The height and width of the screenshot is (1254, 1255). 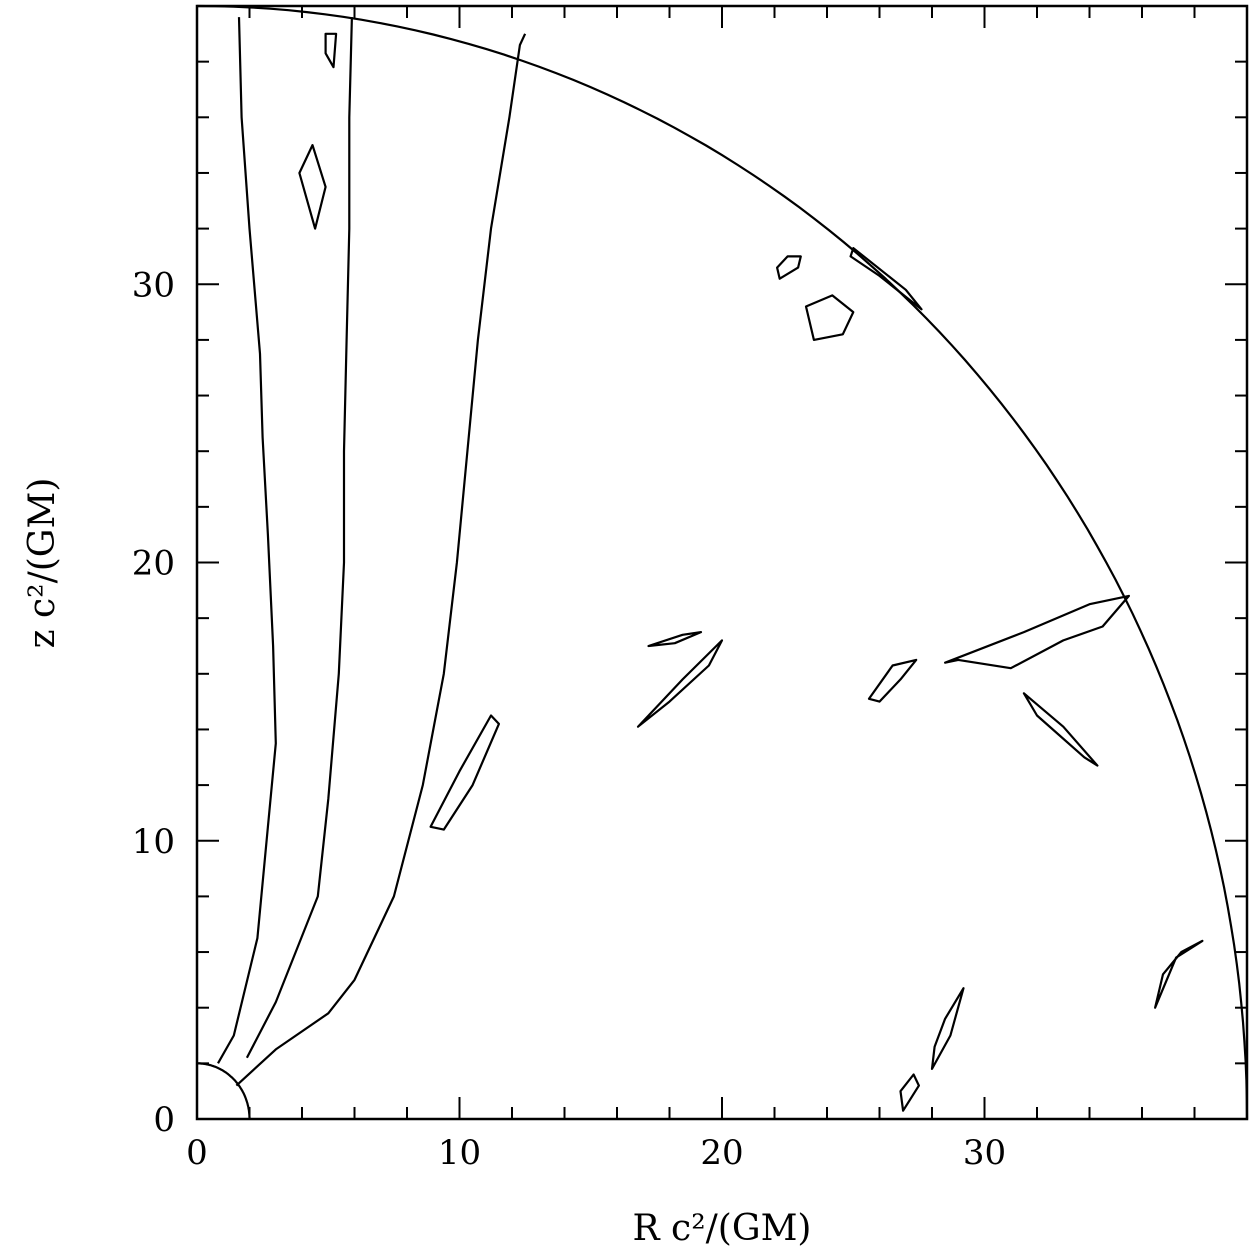 I want to click on contour-right-lens, so click(x=1060, y=729).